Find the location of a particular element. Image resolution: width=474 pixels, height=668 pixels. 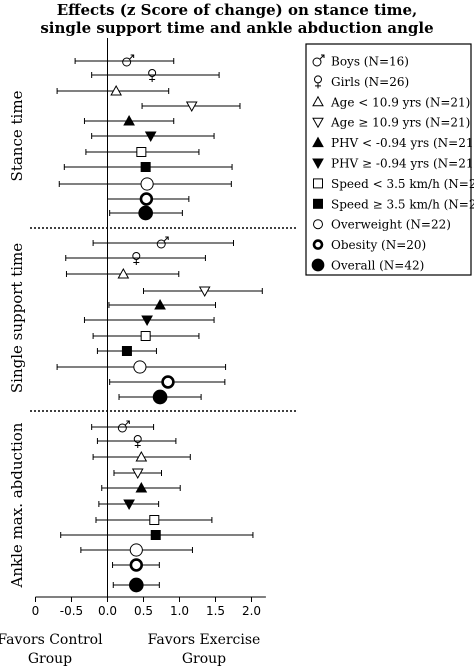

group-label-2: Single support time is located at coordinates (17, 318).